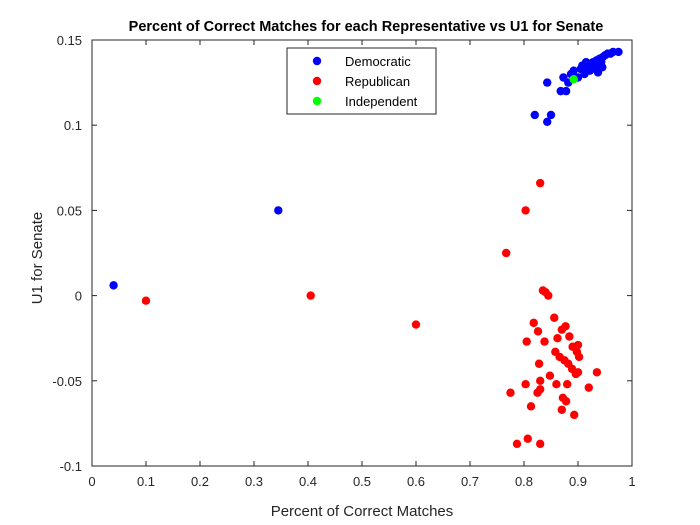  What do you see at coordinates (200, 481) in the screenshot?
I see `x-tick-label: 0.2` at bounding box center [200, 481].